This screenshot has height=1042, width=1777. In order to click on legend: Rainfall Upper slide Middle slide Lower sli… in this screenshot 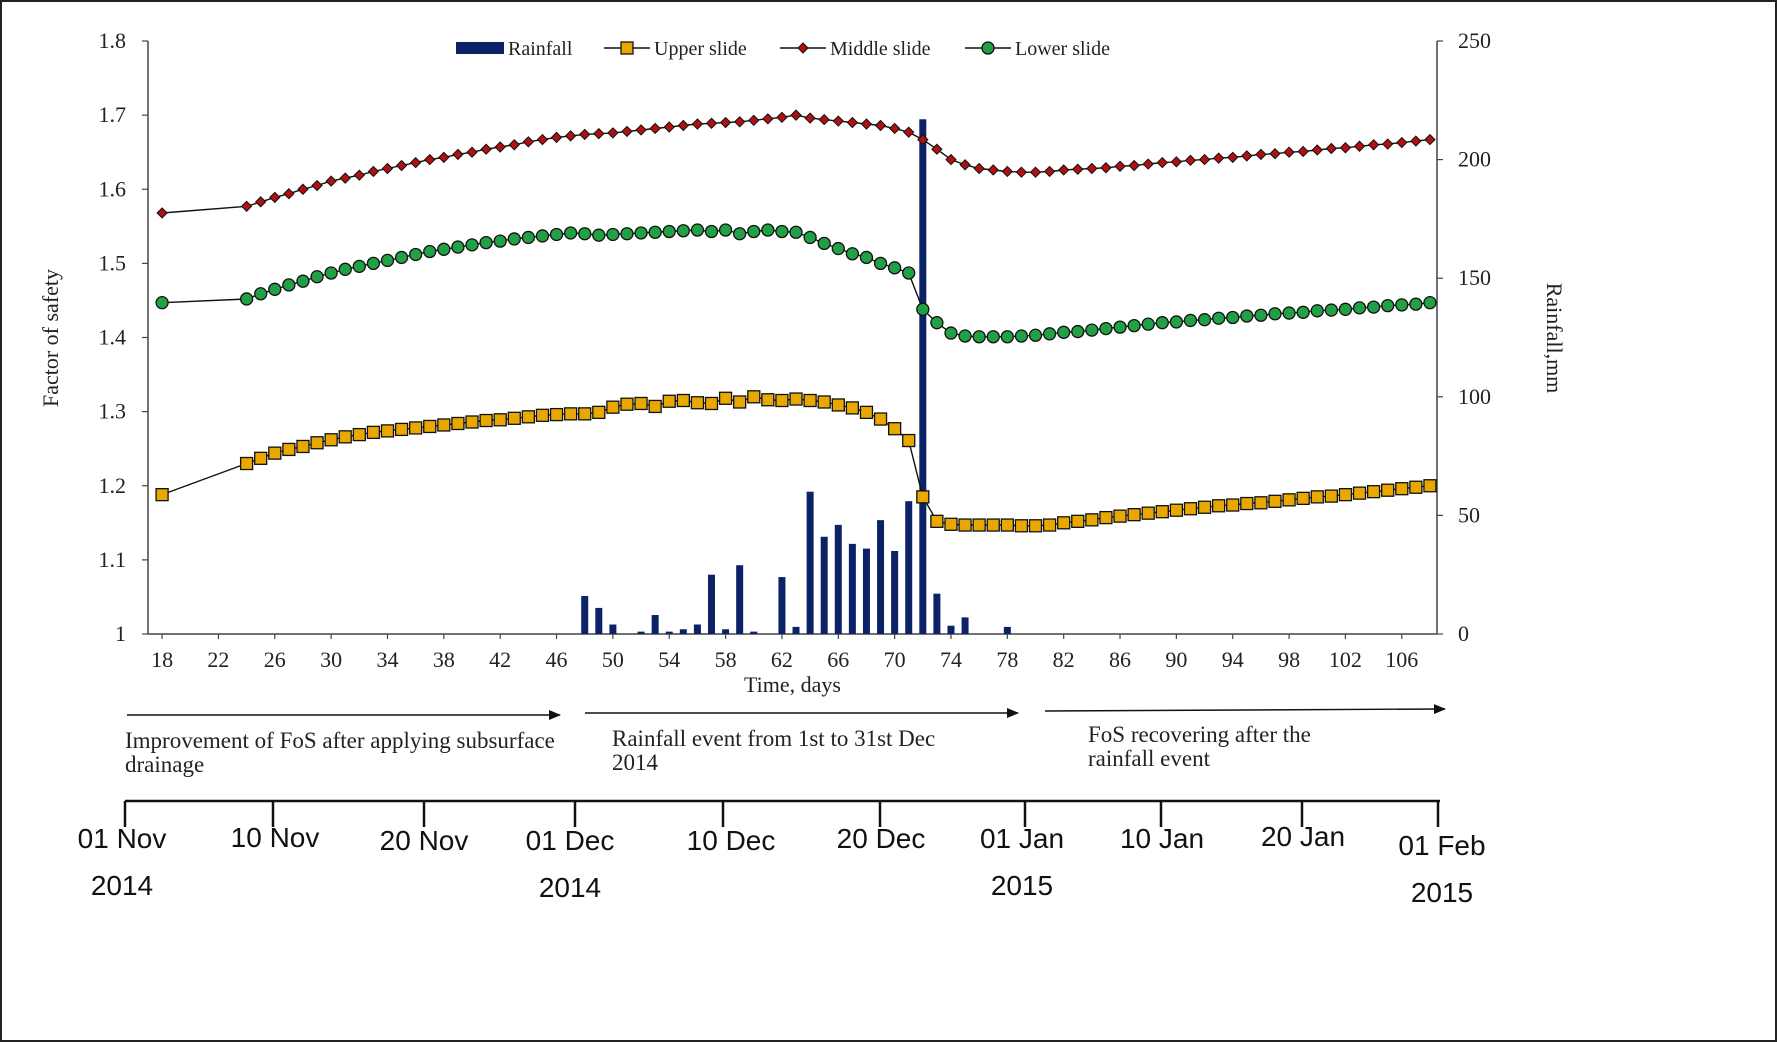, I will do `click(783, 49)`.